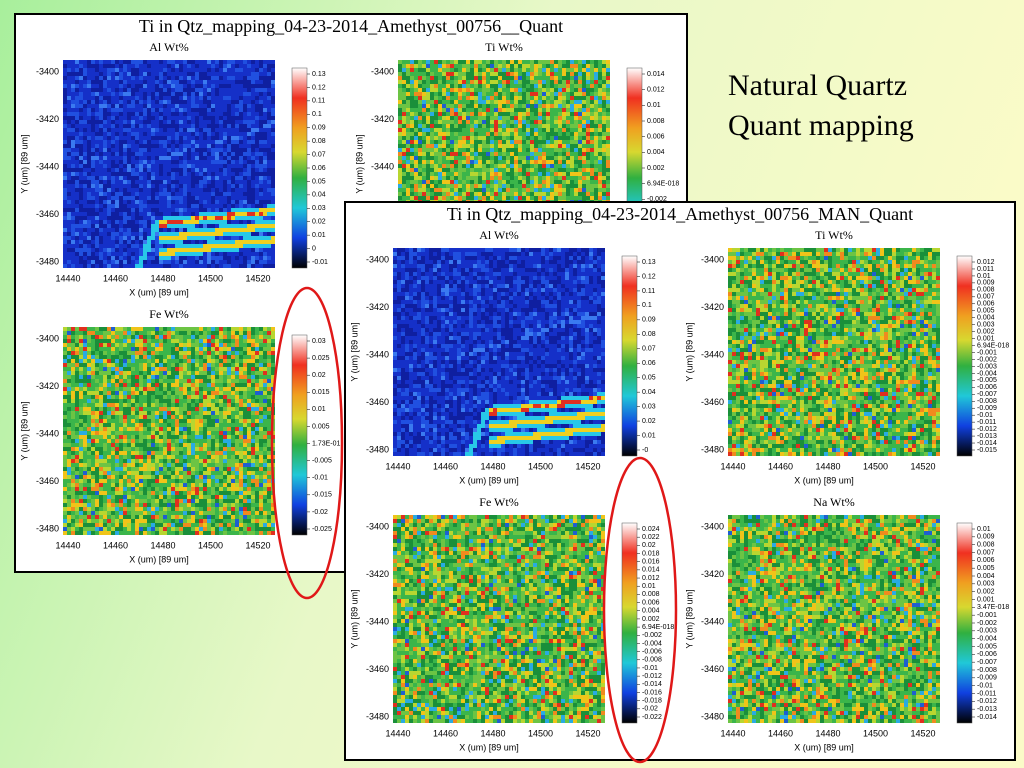  What do you see at coordinates (656, 90) in the screenshot?
I see `colorbar-label: 0.012` at bounding box center [656, 90].